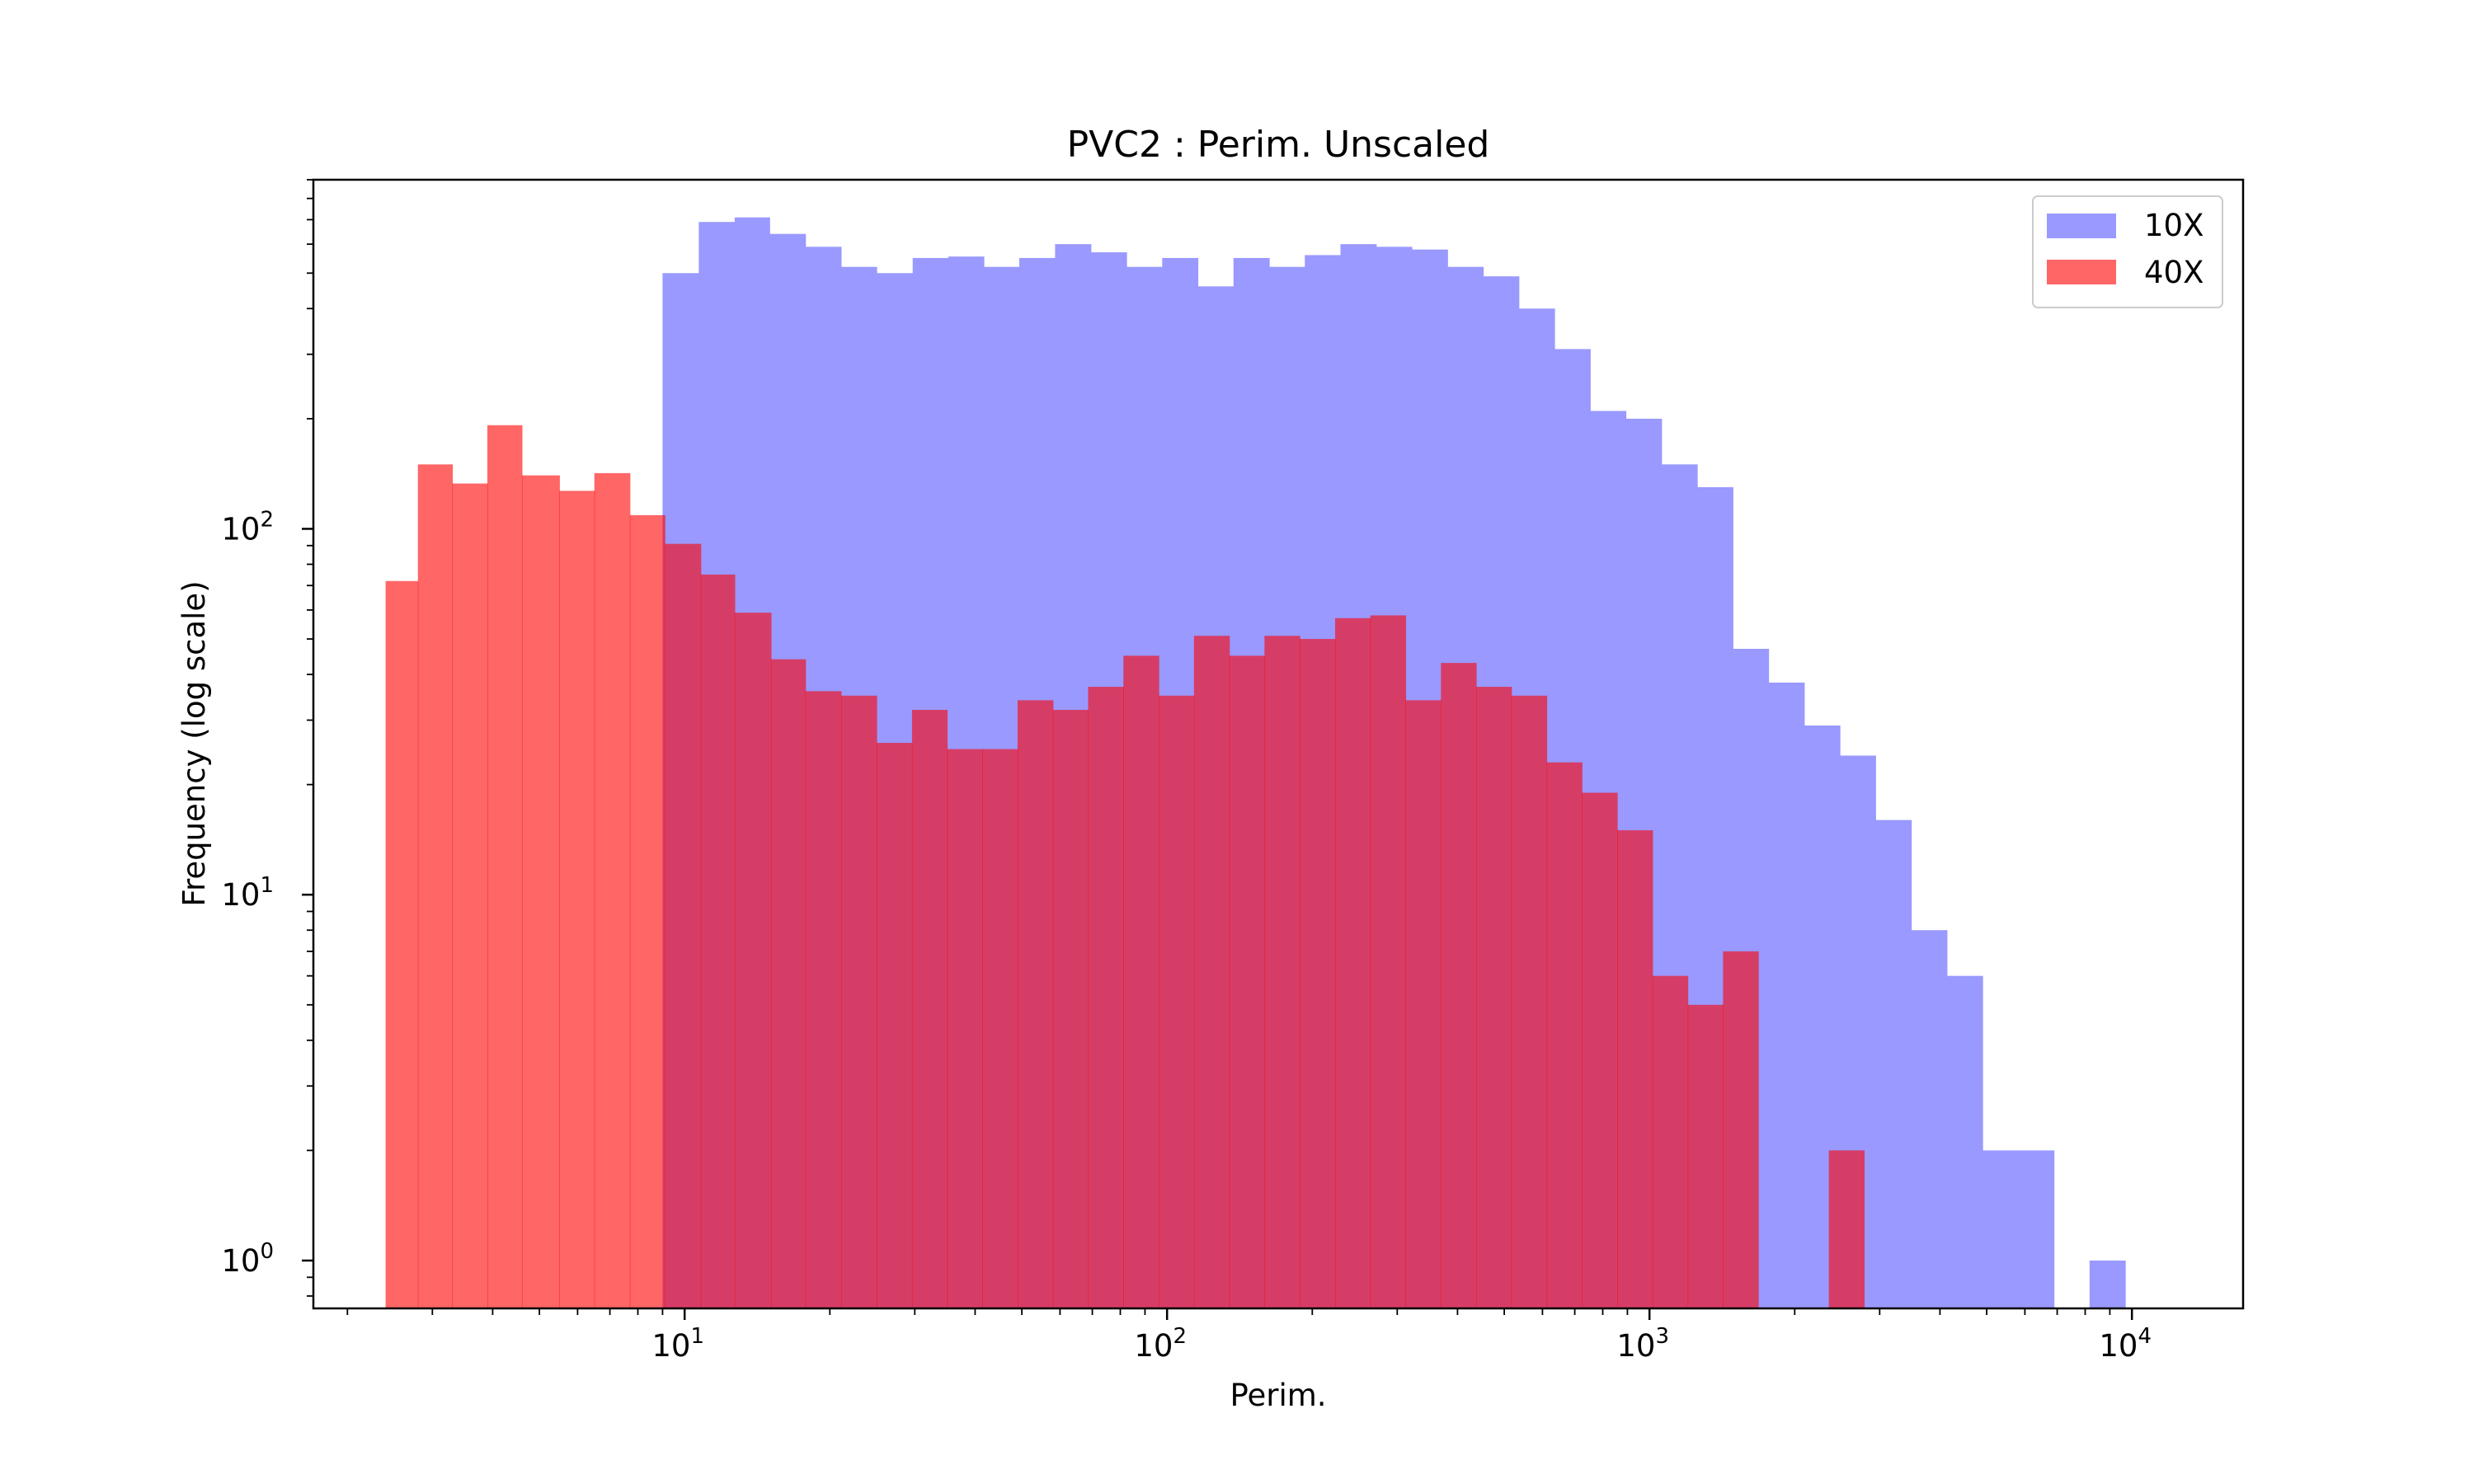 The height and width of the screenshot is (1484, 2474). Describe the element at coordinates (2081, 272) in the screenshot. I see `legend-swatch-40x` at that location.